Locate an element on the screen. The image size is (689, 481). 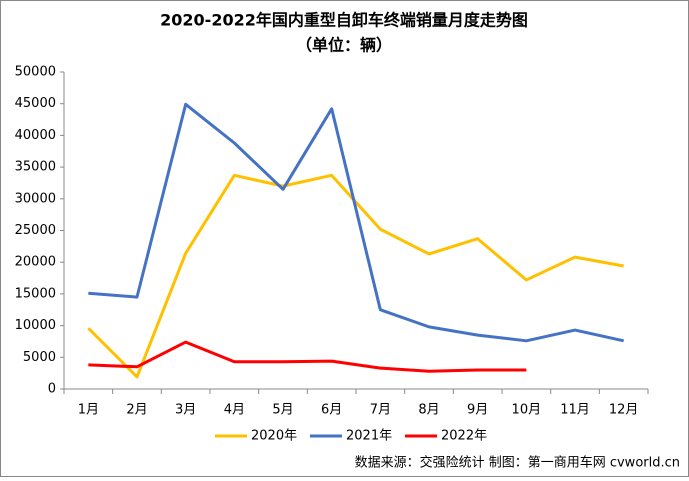
x-tick-label: 6月 is located at coordinates (331, 410).